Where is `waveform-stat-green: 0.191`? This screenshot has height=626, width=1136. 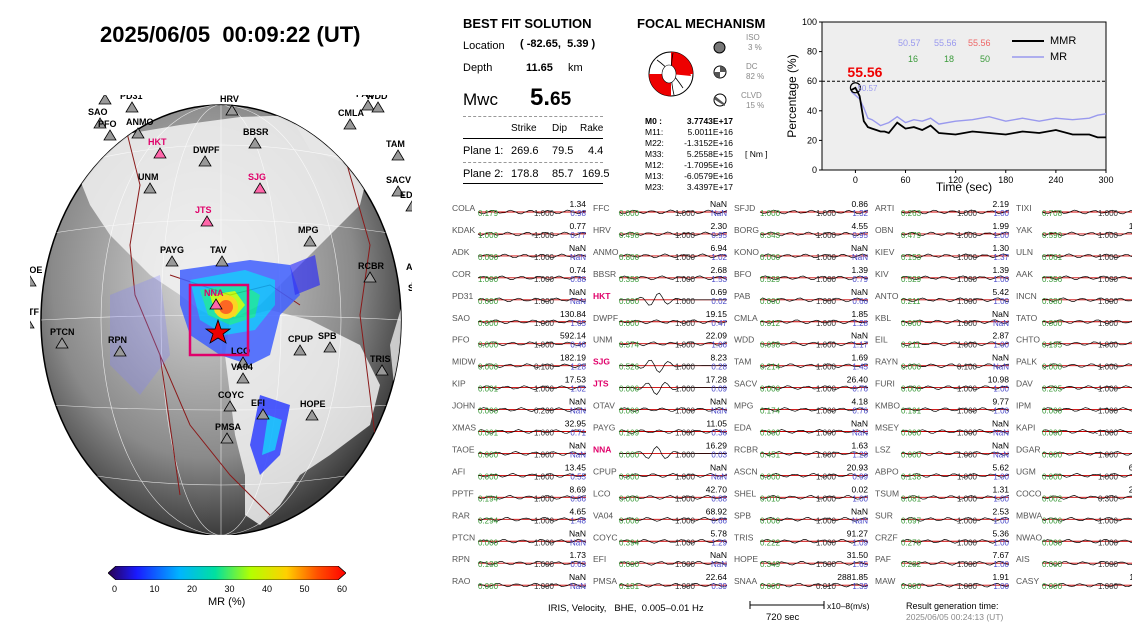
waveform-stat-green: 0.191 is located at coordinates (911, 411).